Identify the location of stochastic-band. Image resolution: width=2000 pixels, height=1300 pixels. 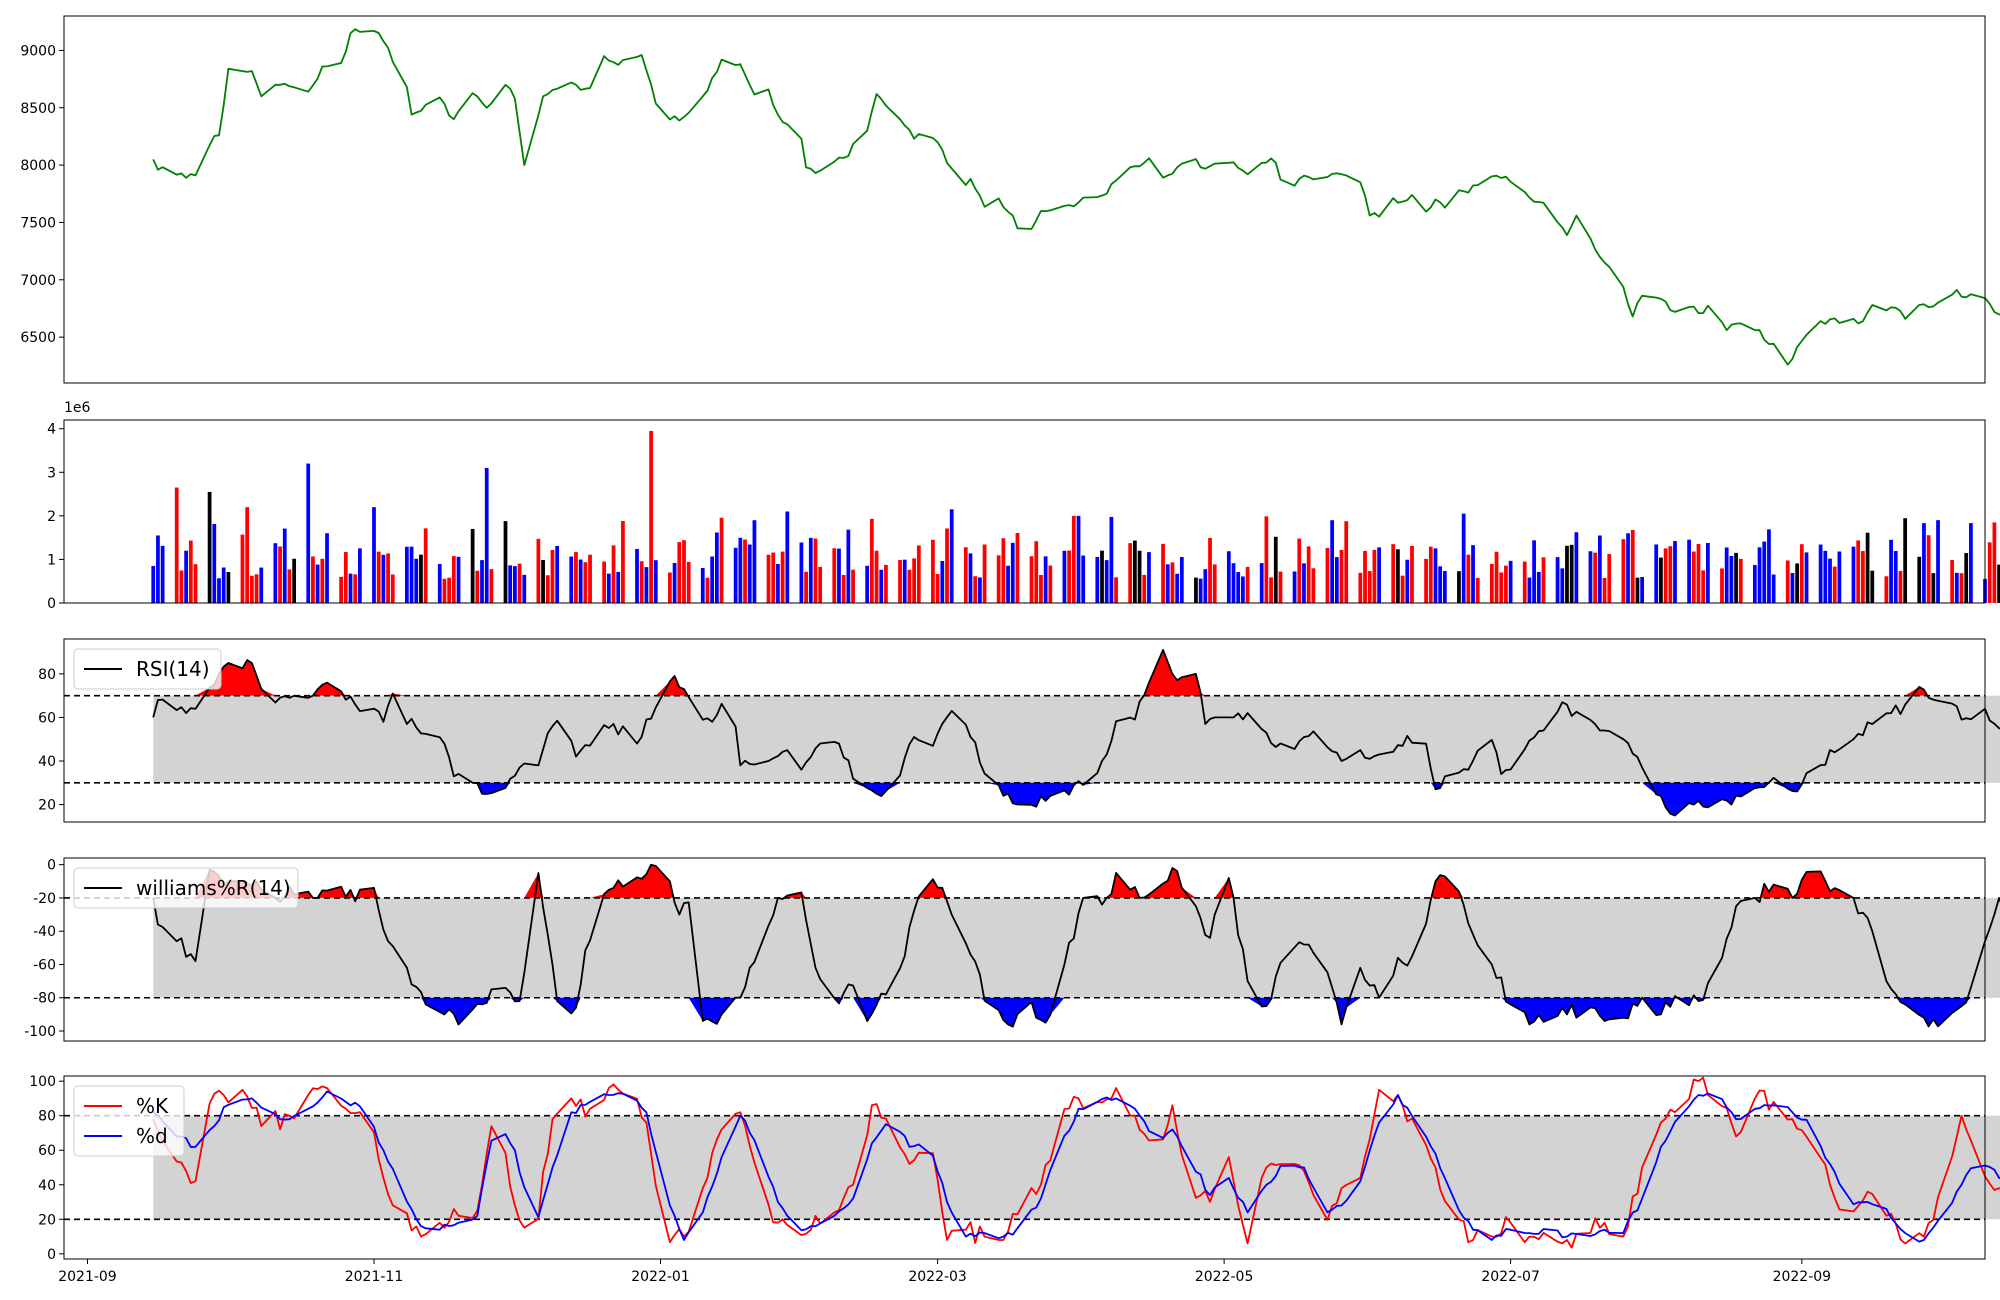
(1076, 1167).